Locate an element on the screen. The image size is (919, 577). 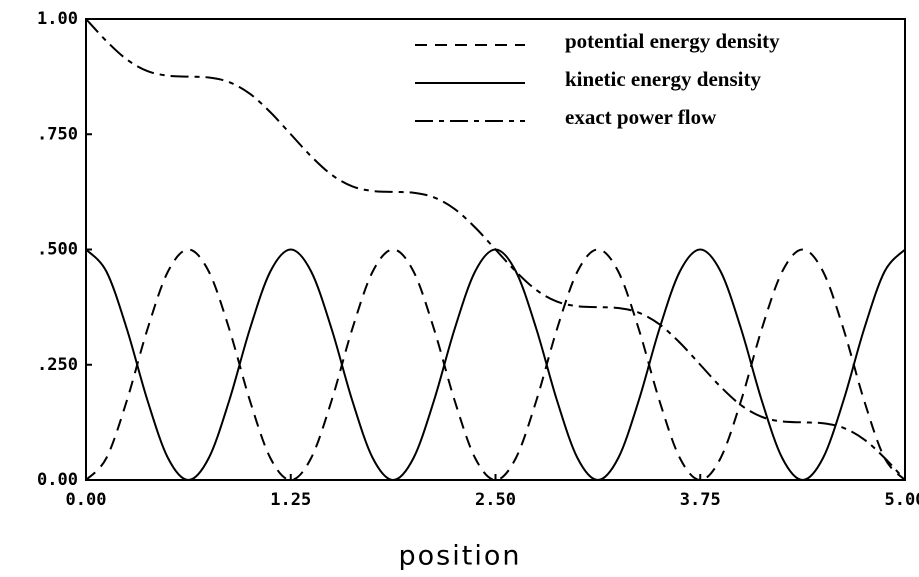
legend-label: kinetic energy density is located at coordinates (663, 79).